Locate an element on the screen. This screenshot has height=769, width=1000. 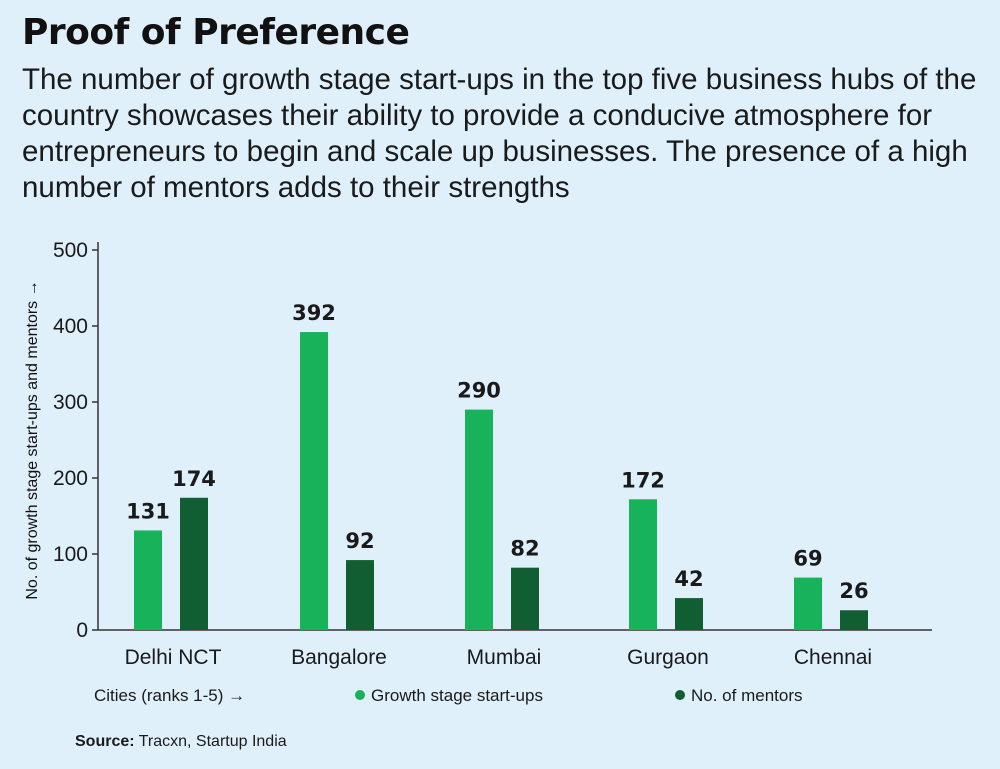
category-label: Chennai is located at coordinates (833, 657).